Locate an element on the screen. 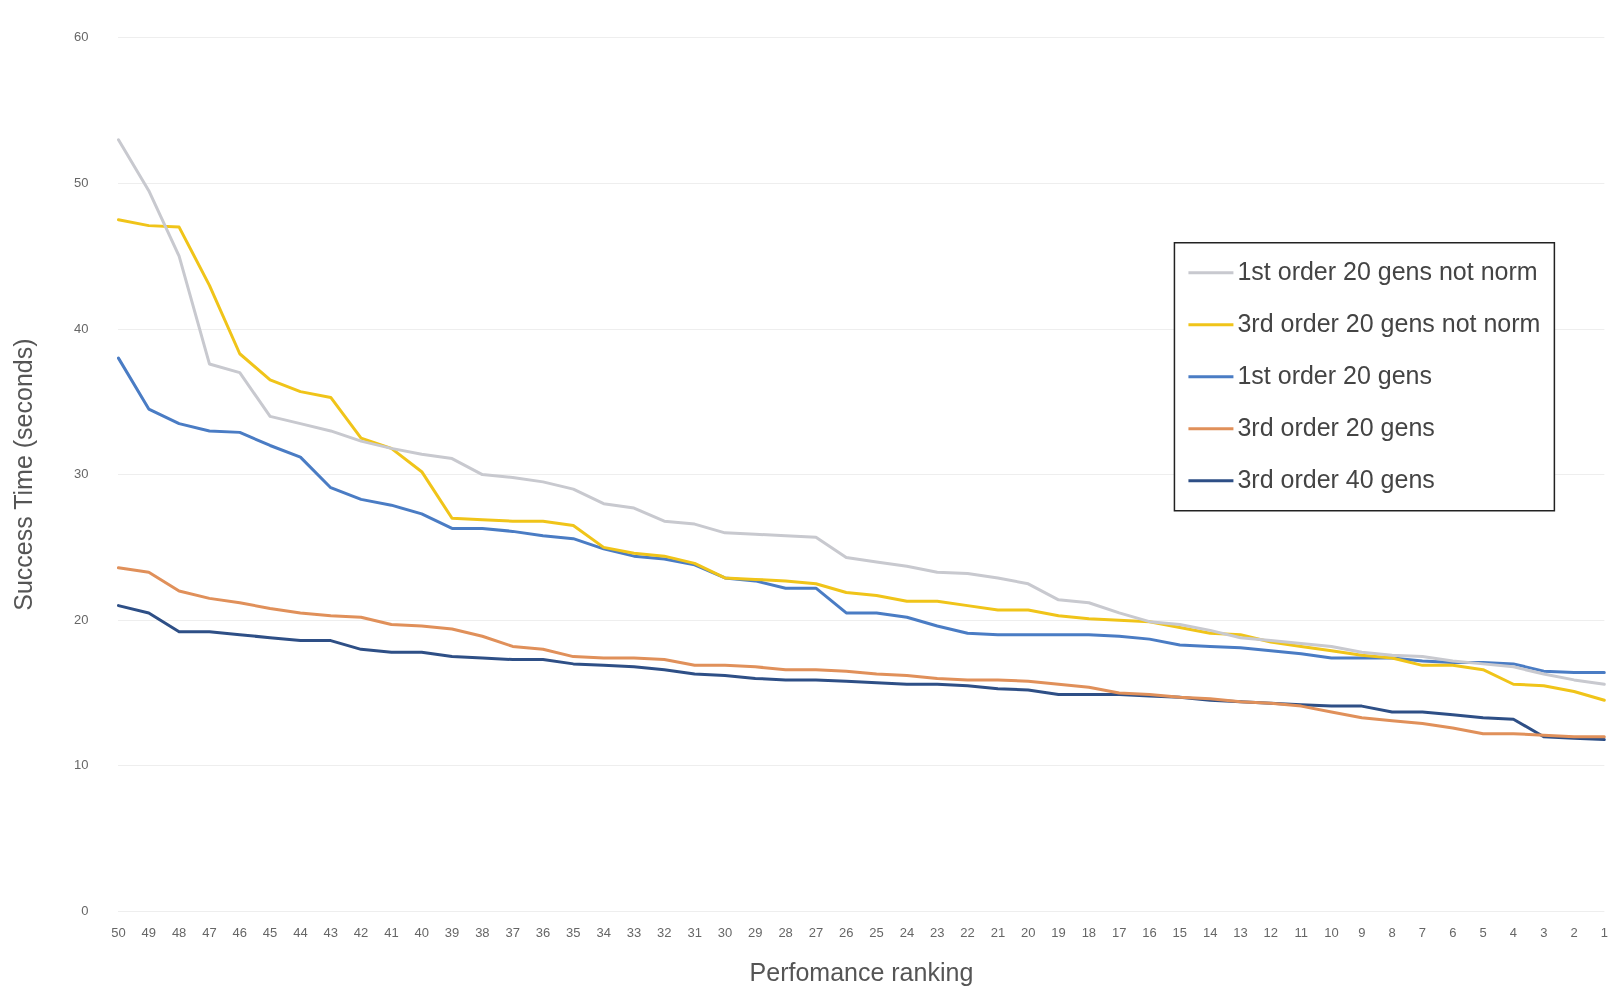 This screenshot has width=1622, height=999. x-tick-label: 22 is located at coordinates (967, 932).